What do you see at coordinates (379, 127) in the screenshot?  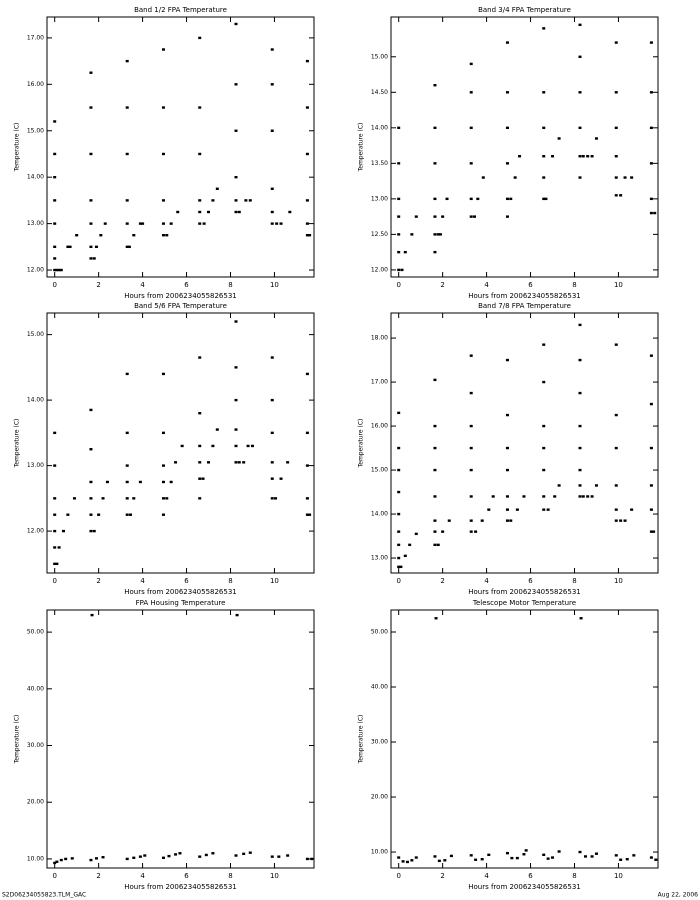 I see `y-tick-label: 14.00` at bounding box center [379, 127].